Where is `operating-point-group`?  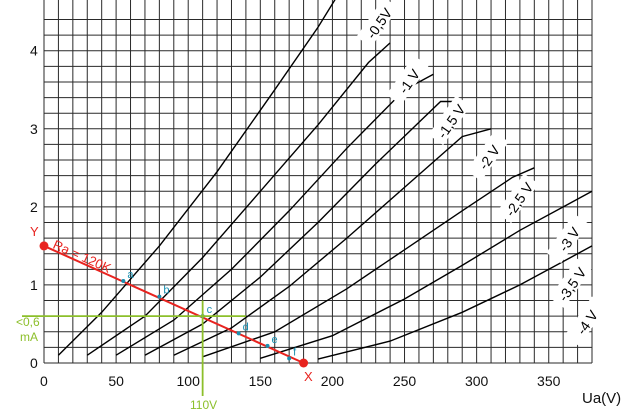
operating-point-group is located at coordinates (134, 348).